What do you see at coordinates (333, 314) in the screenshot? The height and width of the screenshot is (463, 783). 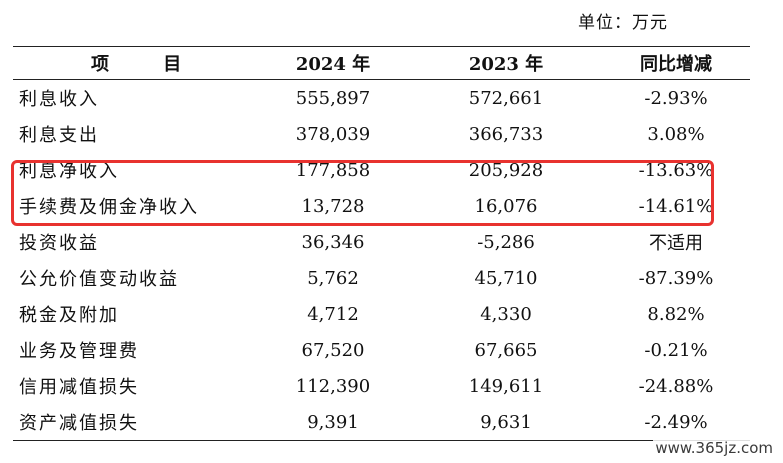 I see `row-2024: 4,712` at bounding box center [333, 314].